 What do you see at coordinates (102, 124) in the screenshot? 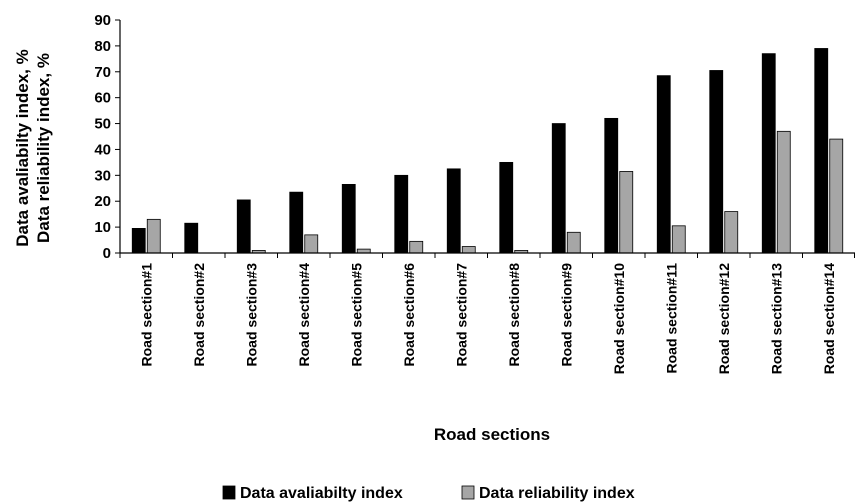
I see `y-tick-label: 50` at bounding box center [102, 124].